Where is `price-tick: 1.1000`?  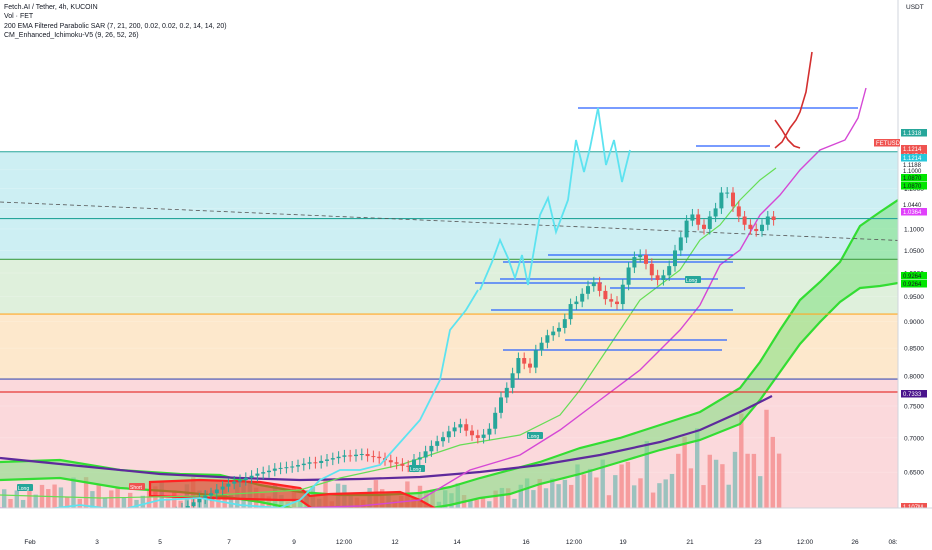 price-tick: 1.1000 is located at coordinates (914, 229).